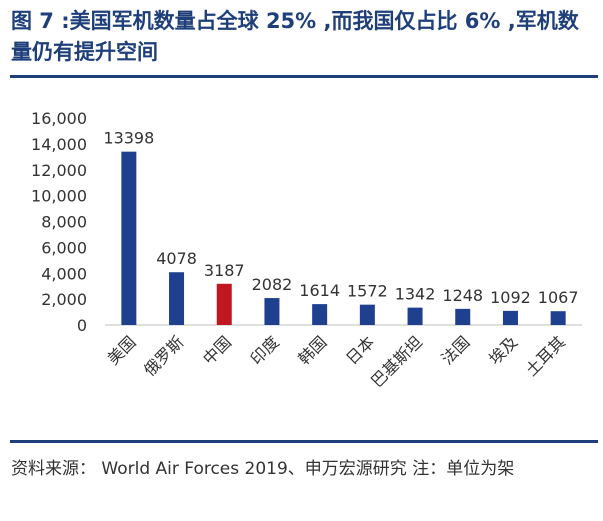 The image size is (603, 521). I want to click on data-label: 4078, so click(176, 258).